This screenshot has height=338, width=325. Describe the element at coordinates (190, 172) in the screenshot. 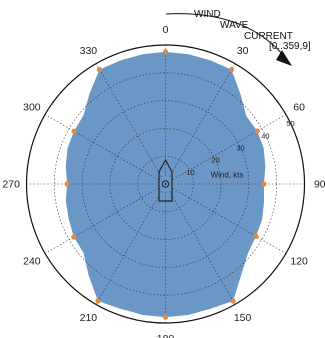

I see `radial-tick-label: 10` at that location.